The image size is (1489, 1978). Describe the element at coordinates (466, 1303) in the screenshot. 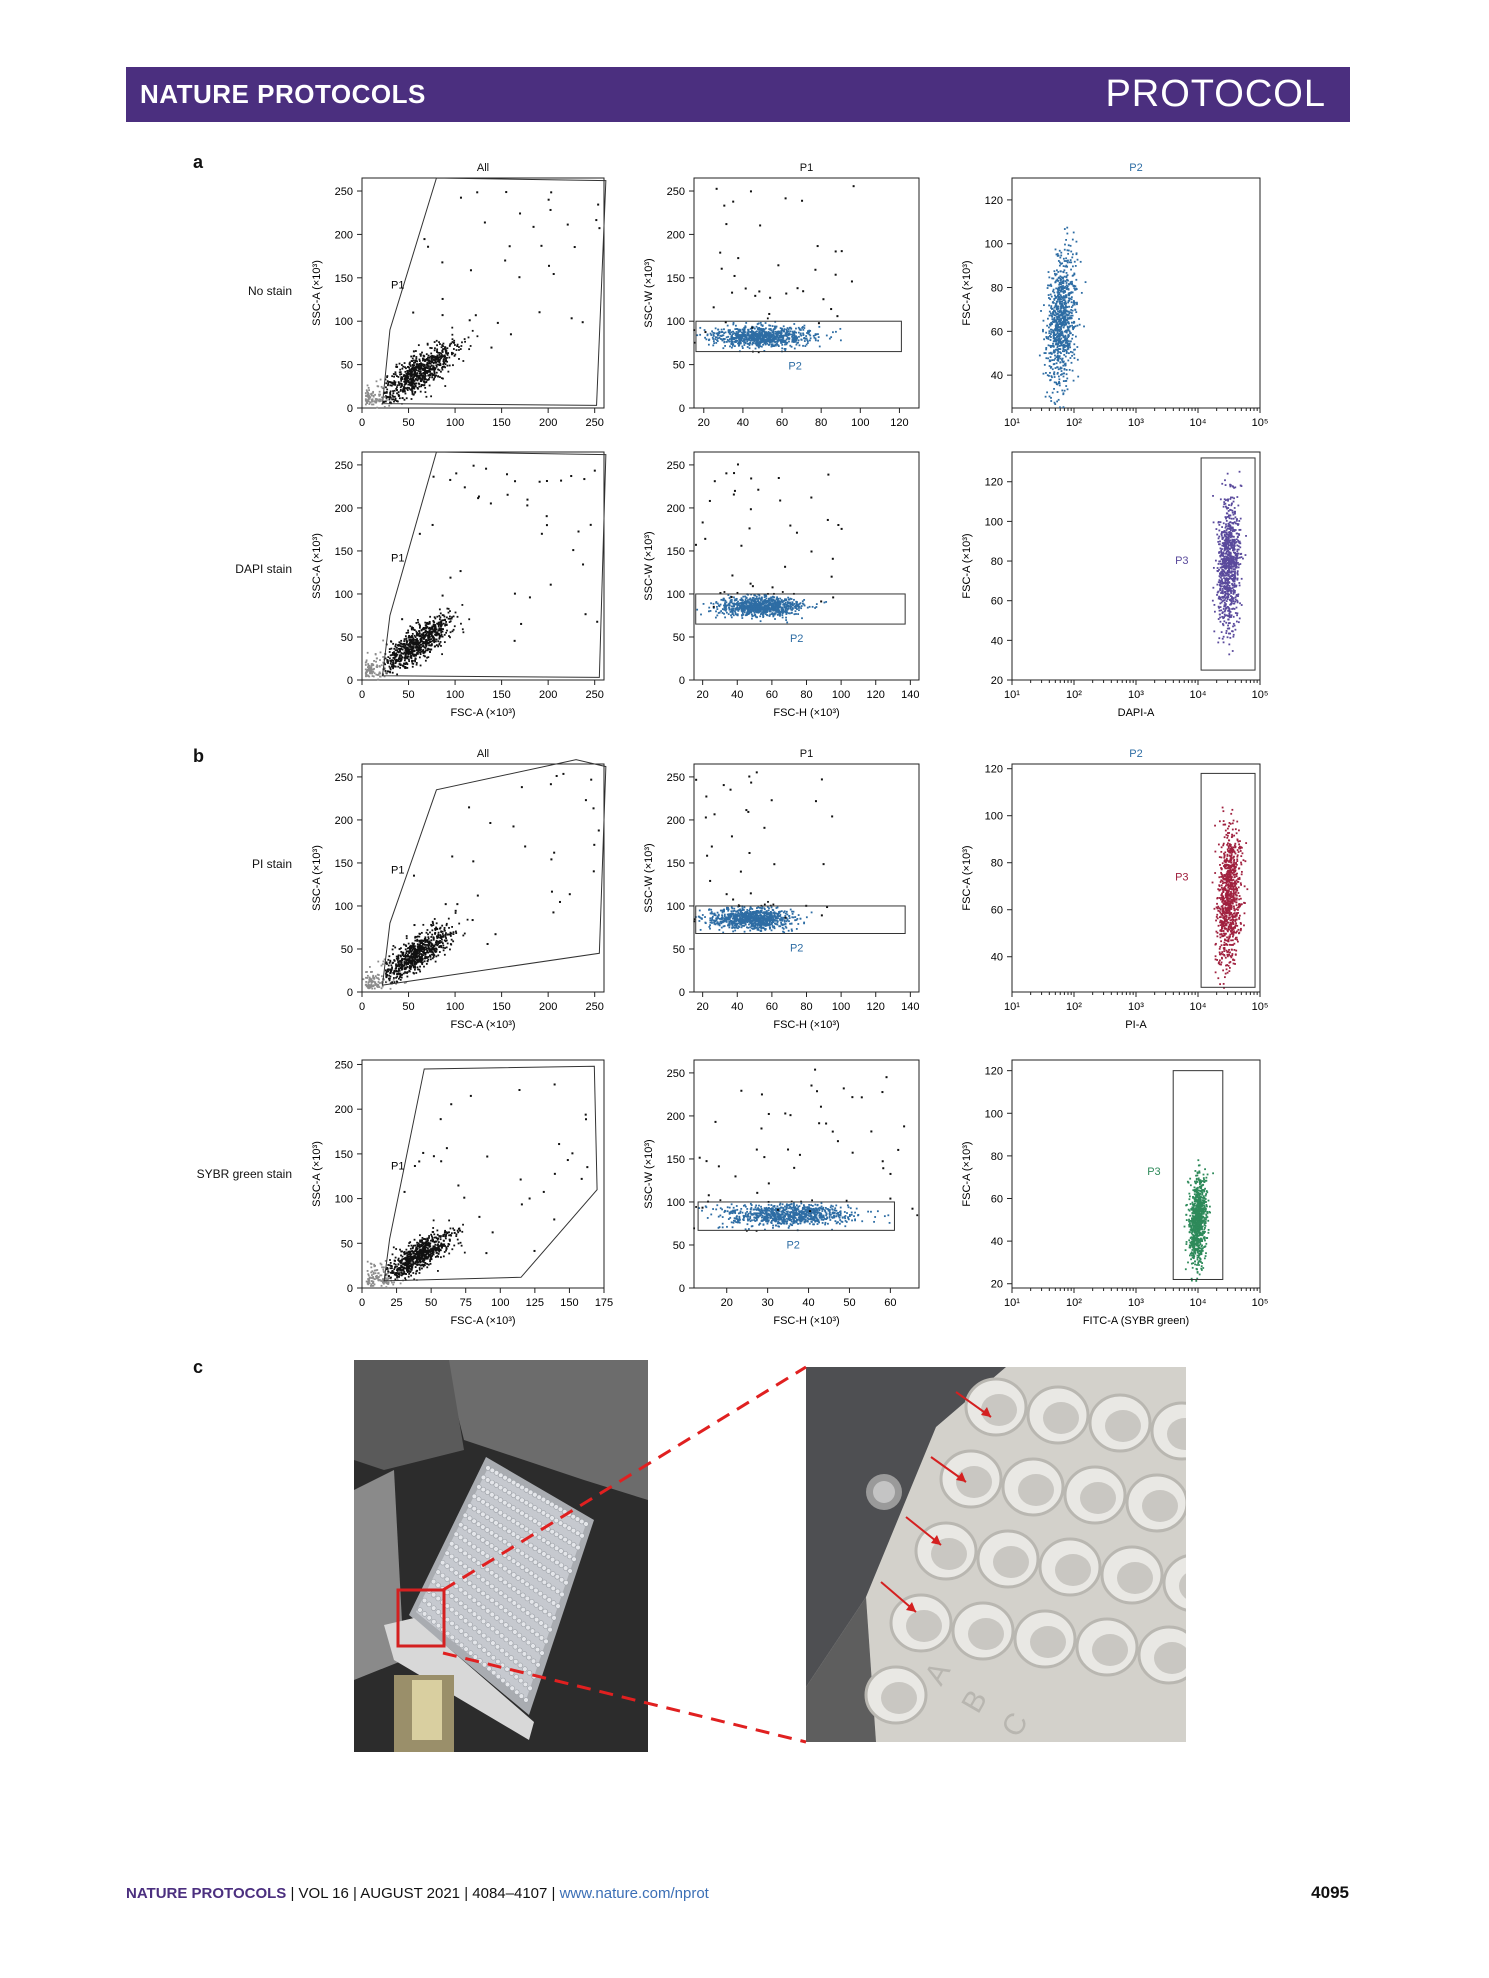

I see `x-tick-label: 75` at that location.